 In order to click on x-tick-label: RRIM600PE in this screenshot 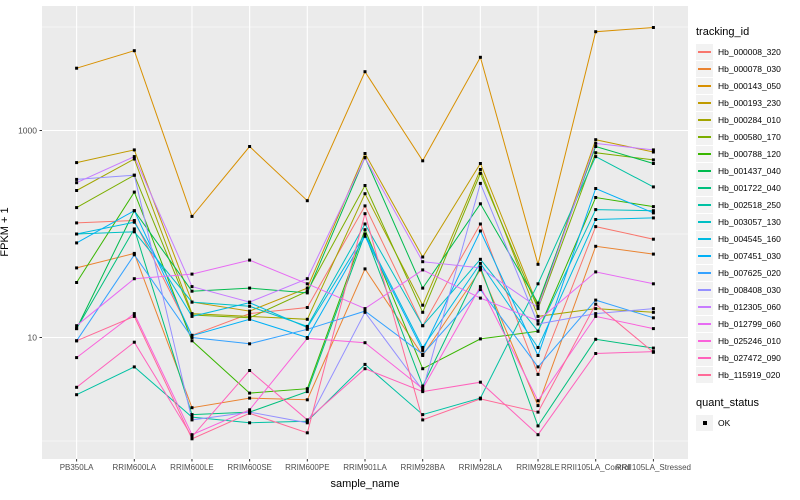, I will do `click(307, 467)`.